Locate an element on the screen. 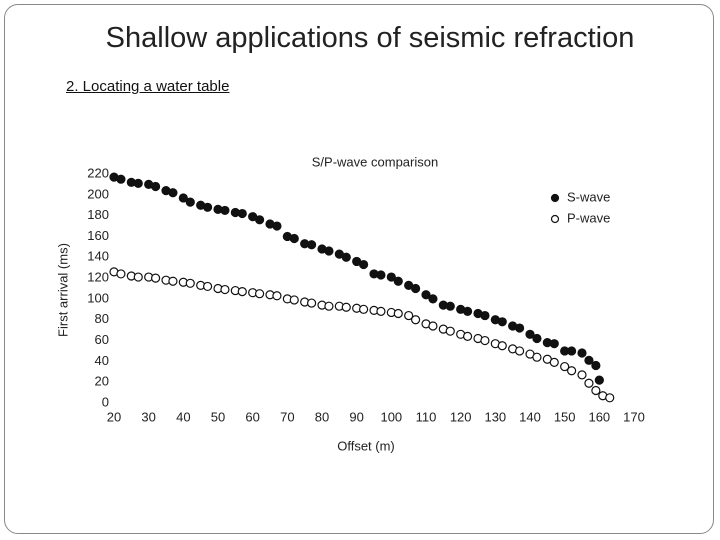 The image size is (720, 540). x-tick-label: 50 is located at coordinates (218, 416).